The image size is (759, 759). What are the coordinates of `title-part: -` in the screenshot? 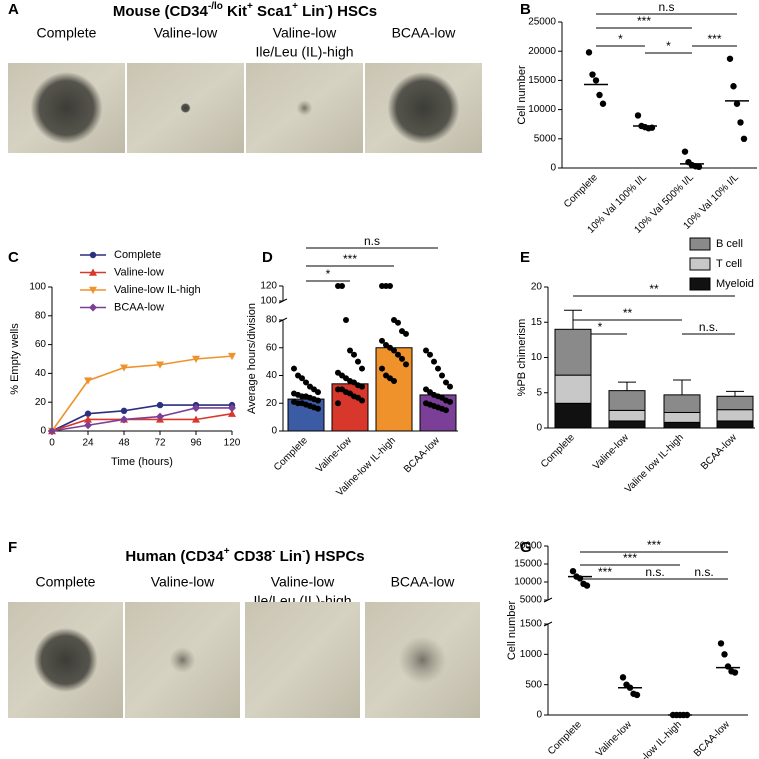 It's located at (326, 6).